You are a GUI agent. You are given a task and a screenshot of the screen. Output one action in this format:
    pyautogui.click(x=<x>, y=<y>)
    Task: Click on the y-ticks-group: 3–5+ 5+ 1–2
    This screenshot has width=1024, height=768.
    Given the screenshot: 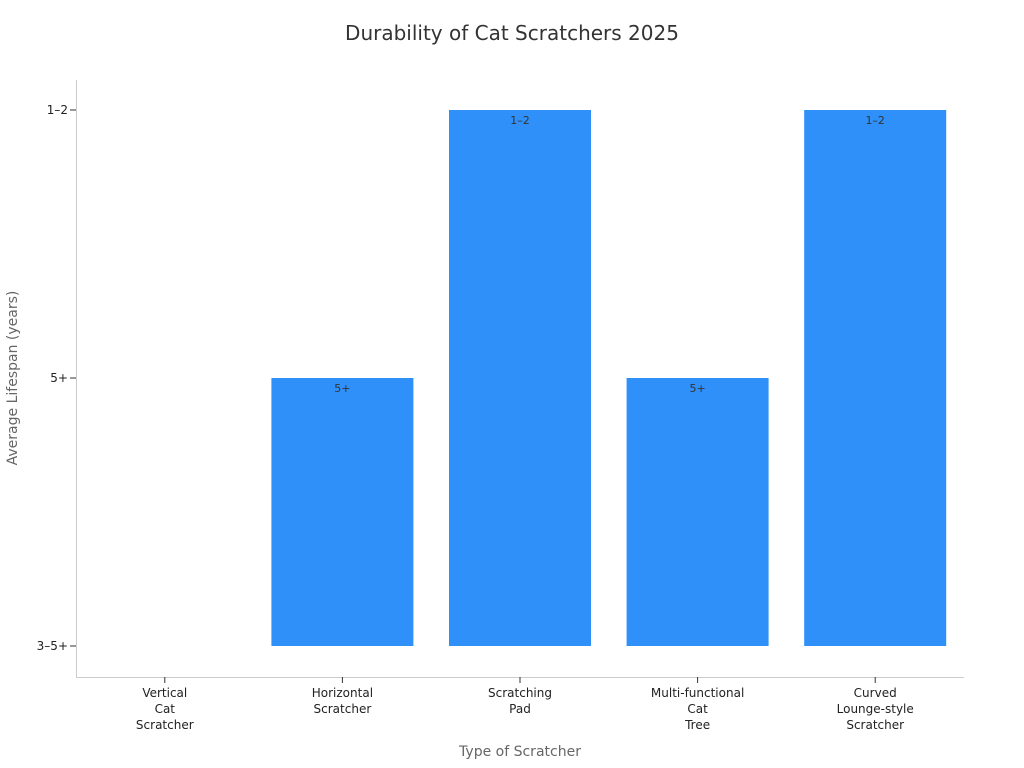 What is the action you would take?
    pyautogui.click(x=56, y=378)
    